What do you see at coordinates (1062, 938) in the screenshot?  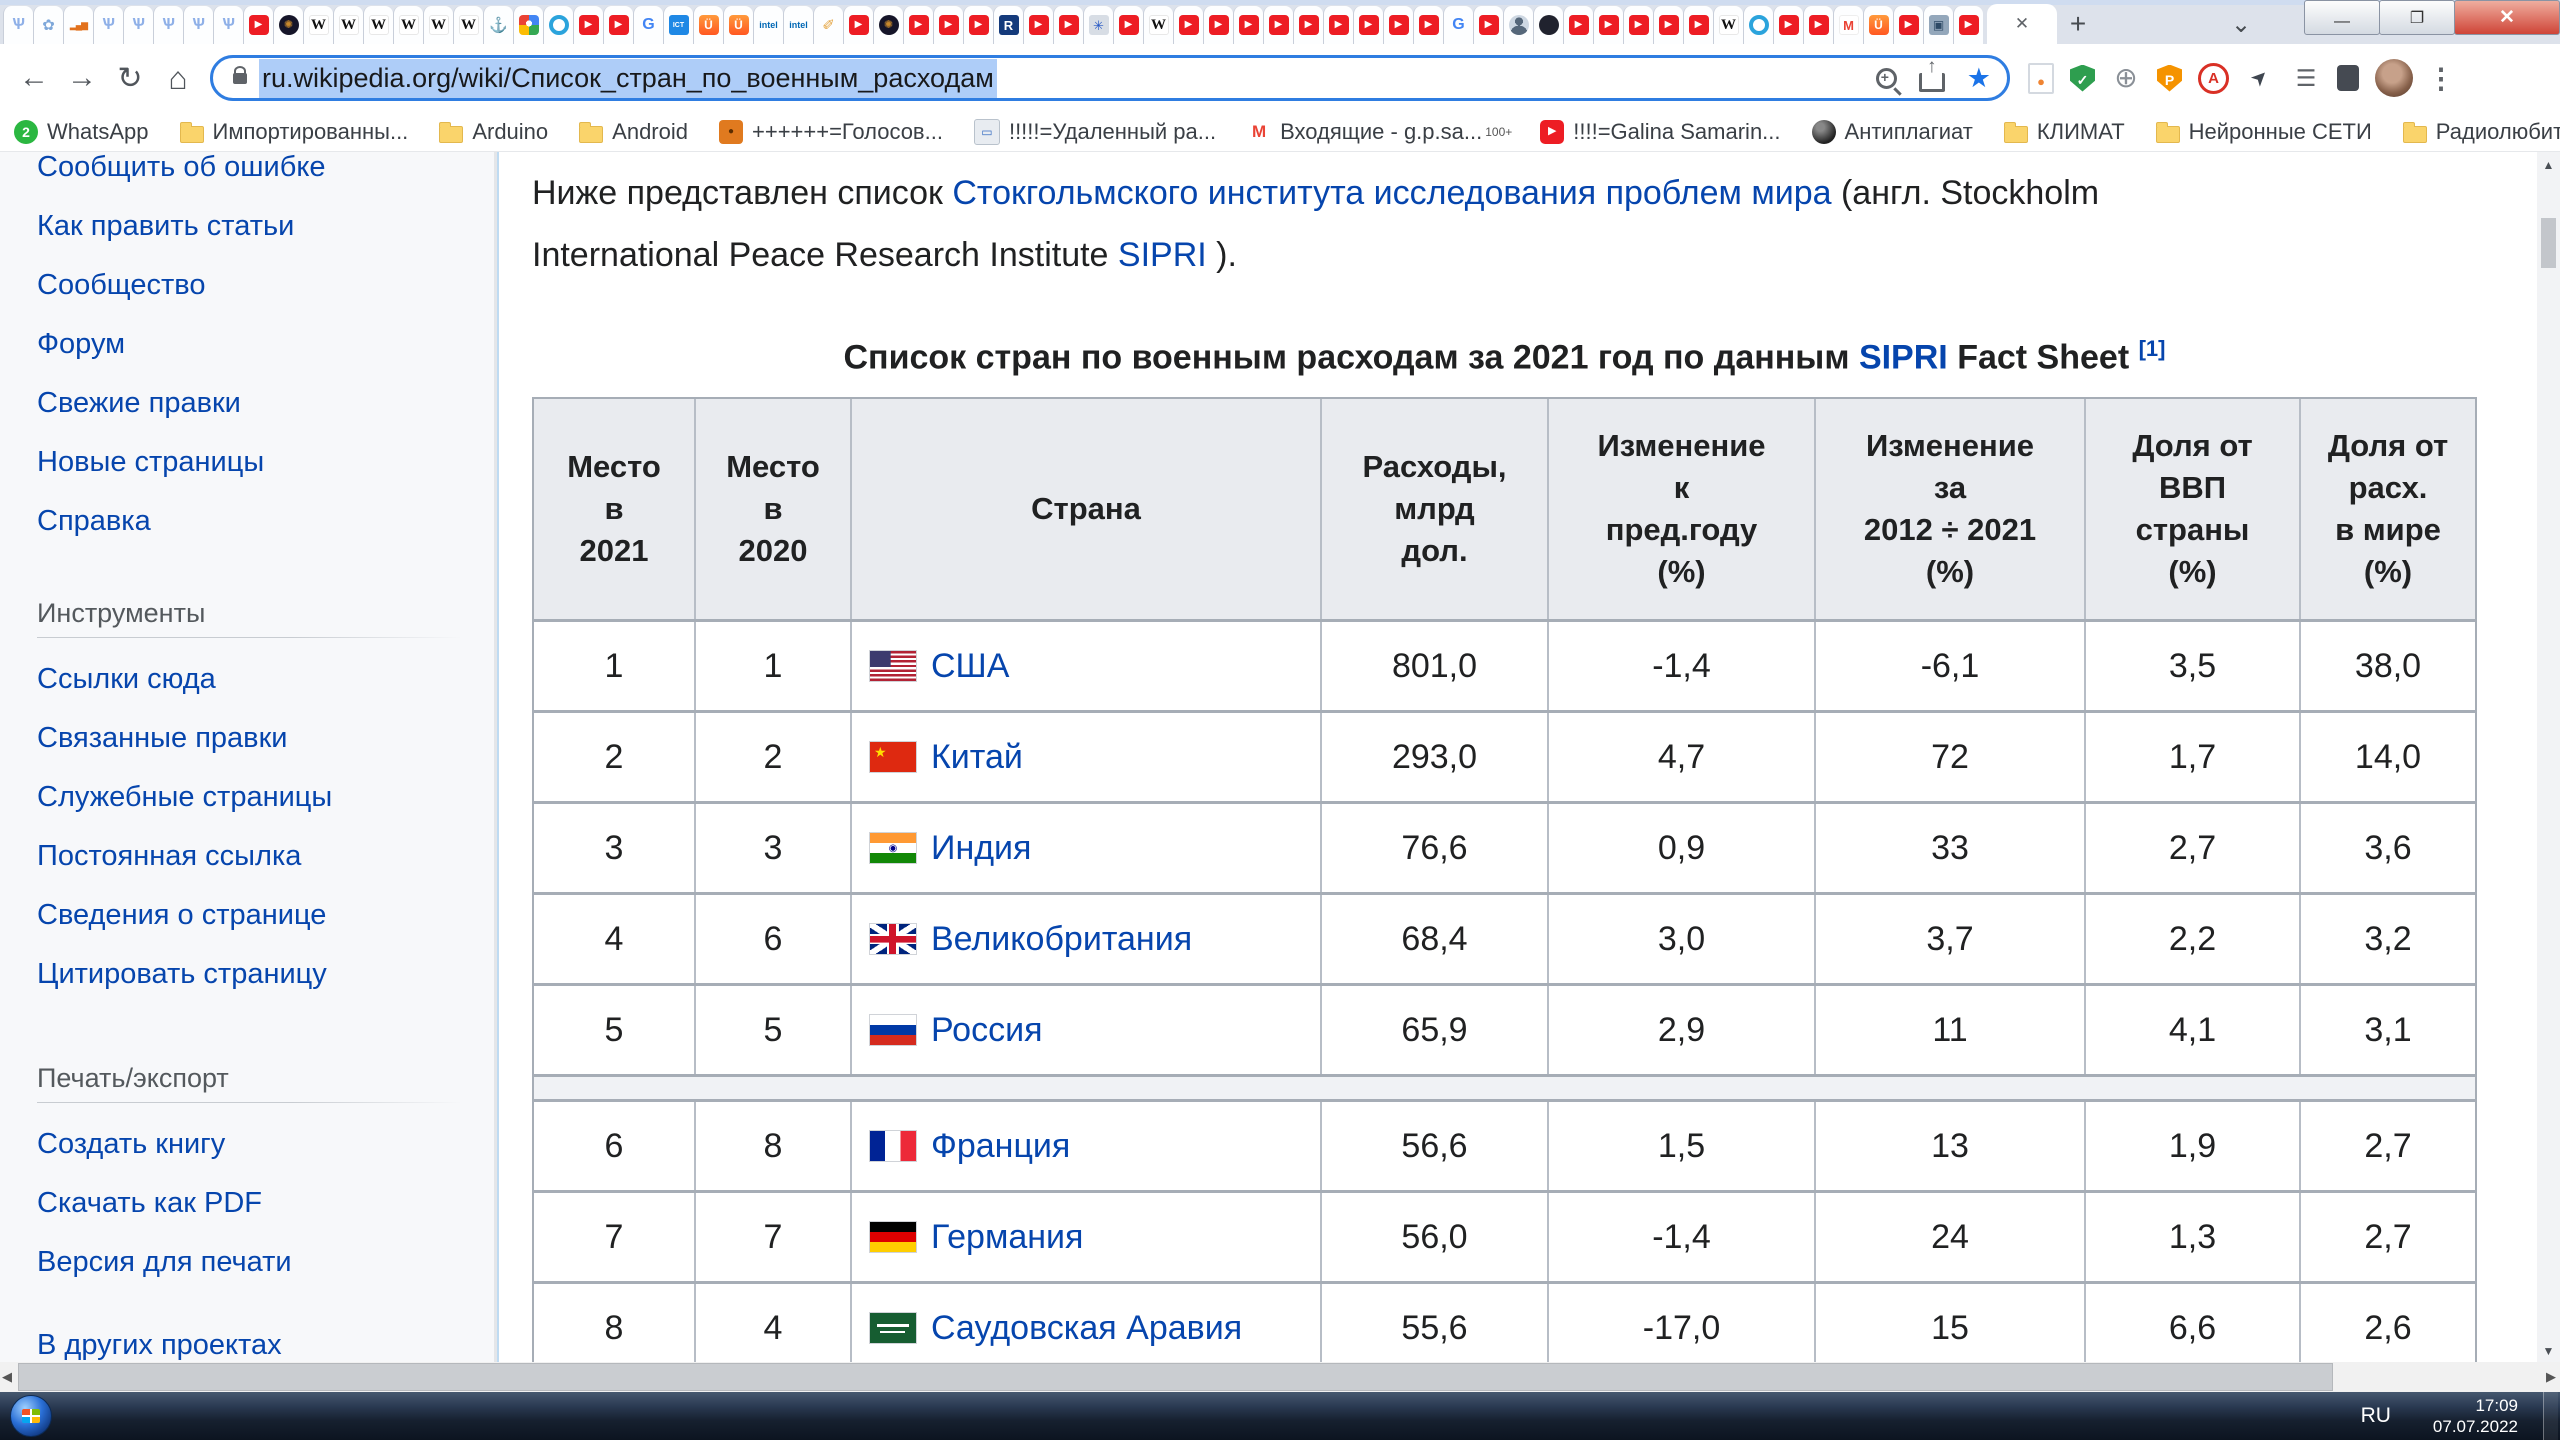 I see `country-link: Великобритания` at bounding box center [1062, 938].